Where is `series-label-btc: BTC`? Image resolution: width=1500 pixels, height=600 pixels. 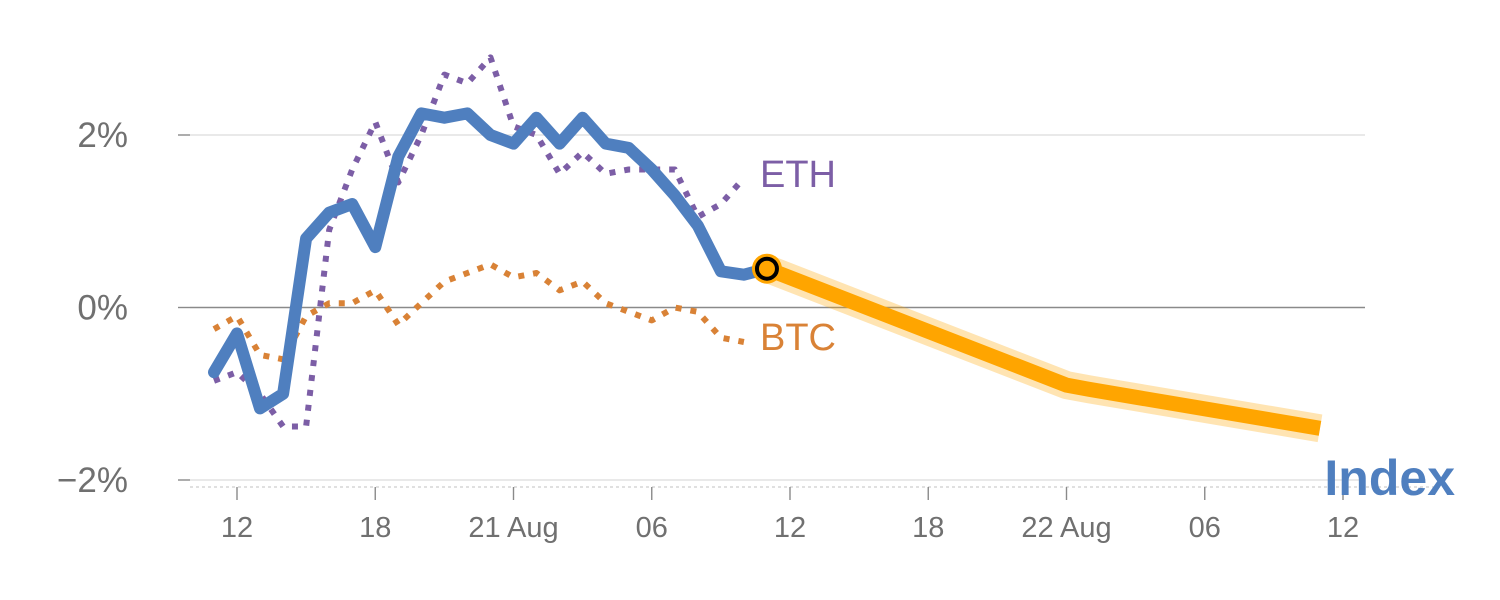 series-label-btc: BTC is located at coordinates (798, 338).